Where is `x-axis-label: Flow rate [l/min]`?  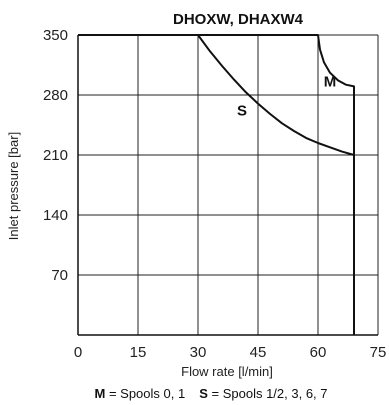
x-axis-label: Flow rate [l/min] is located at coordinates (227, 371).